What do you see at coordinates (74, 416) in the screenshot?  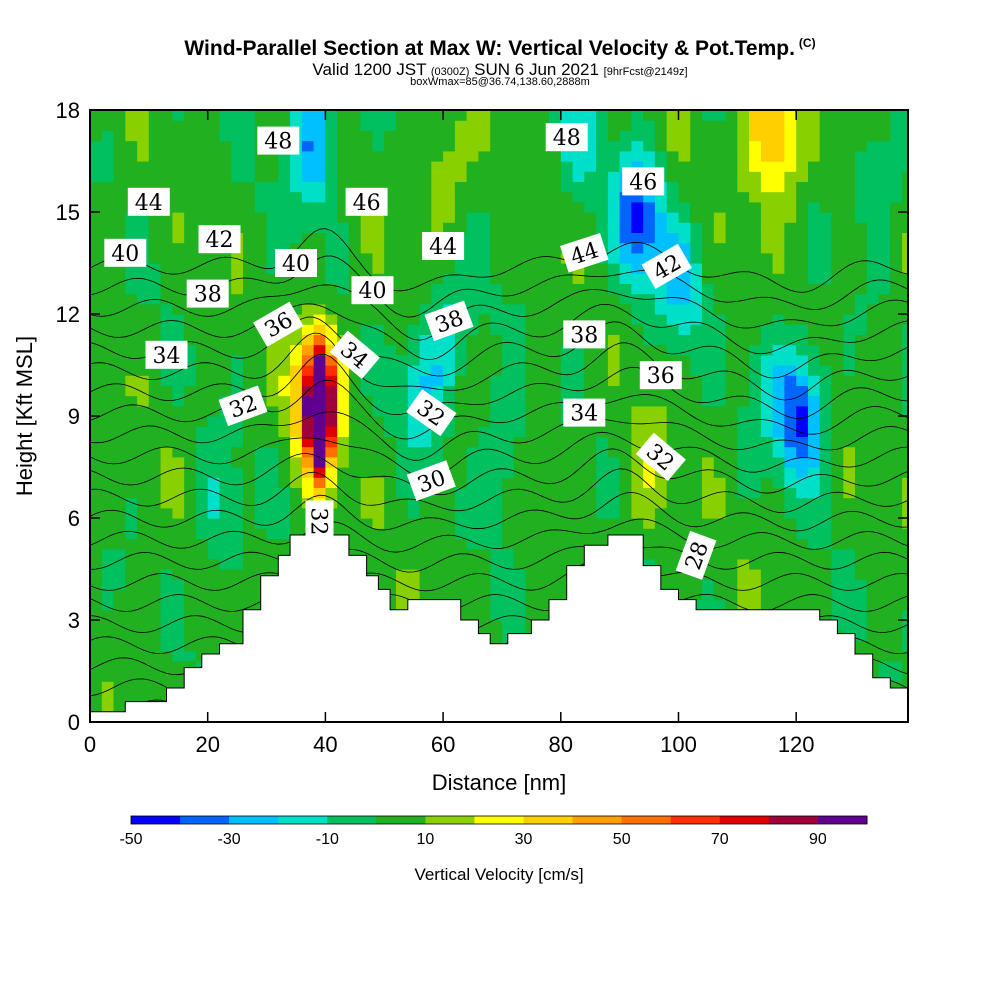 I see `y-tick-label: 9` at bounding box center [74, 416].